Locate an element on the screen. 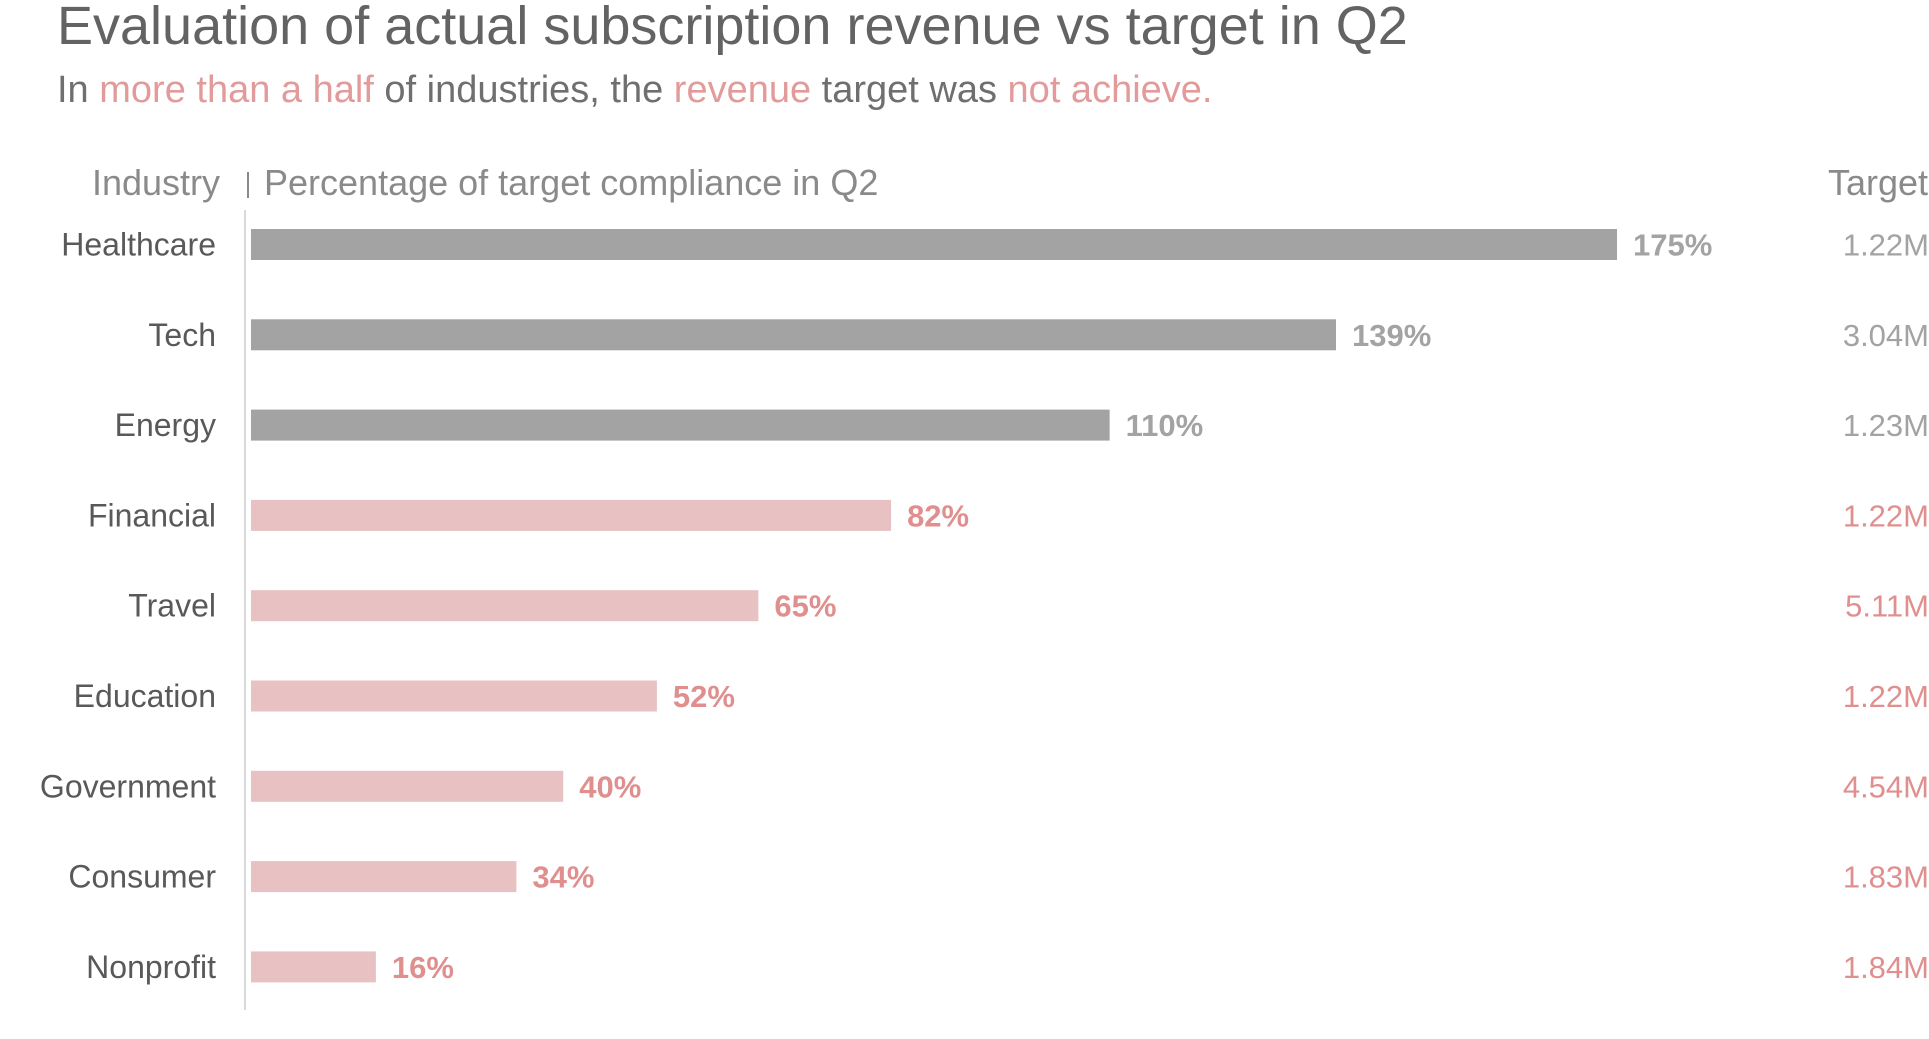 This screenshot has width=1929, height=1039. category-label: Tech is located at coordinates (182, 335).